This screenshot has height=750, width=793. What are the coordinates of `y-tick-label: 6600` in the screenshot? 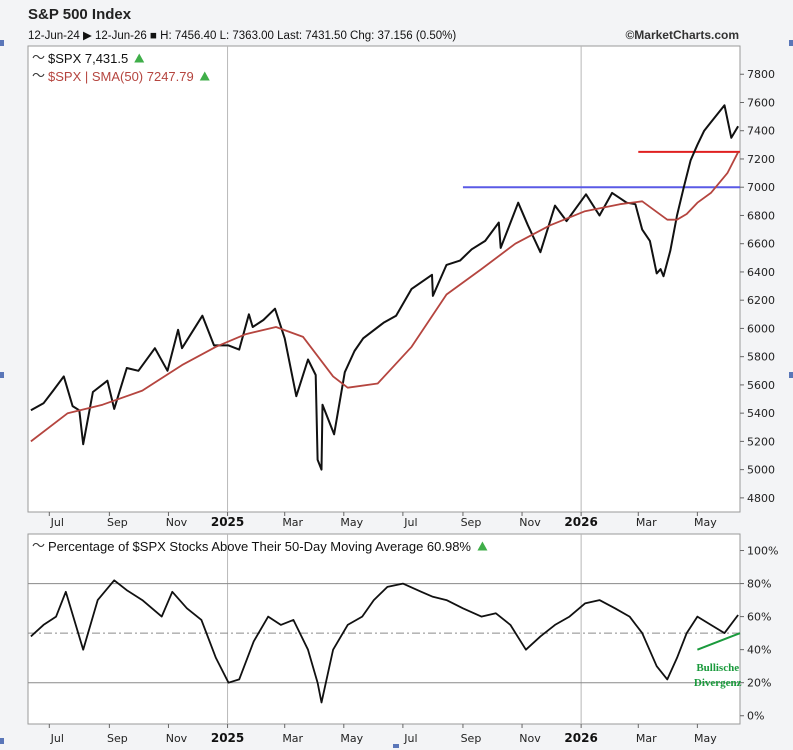 It's located at (761, 244).